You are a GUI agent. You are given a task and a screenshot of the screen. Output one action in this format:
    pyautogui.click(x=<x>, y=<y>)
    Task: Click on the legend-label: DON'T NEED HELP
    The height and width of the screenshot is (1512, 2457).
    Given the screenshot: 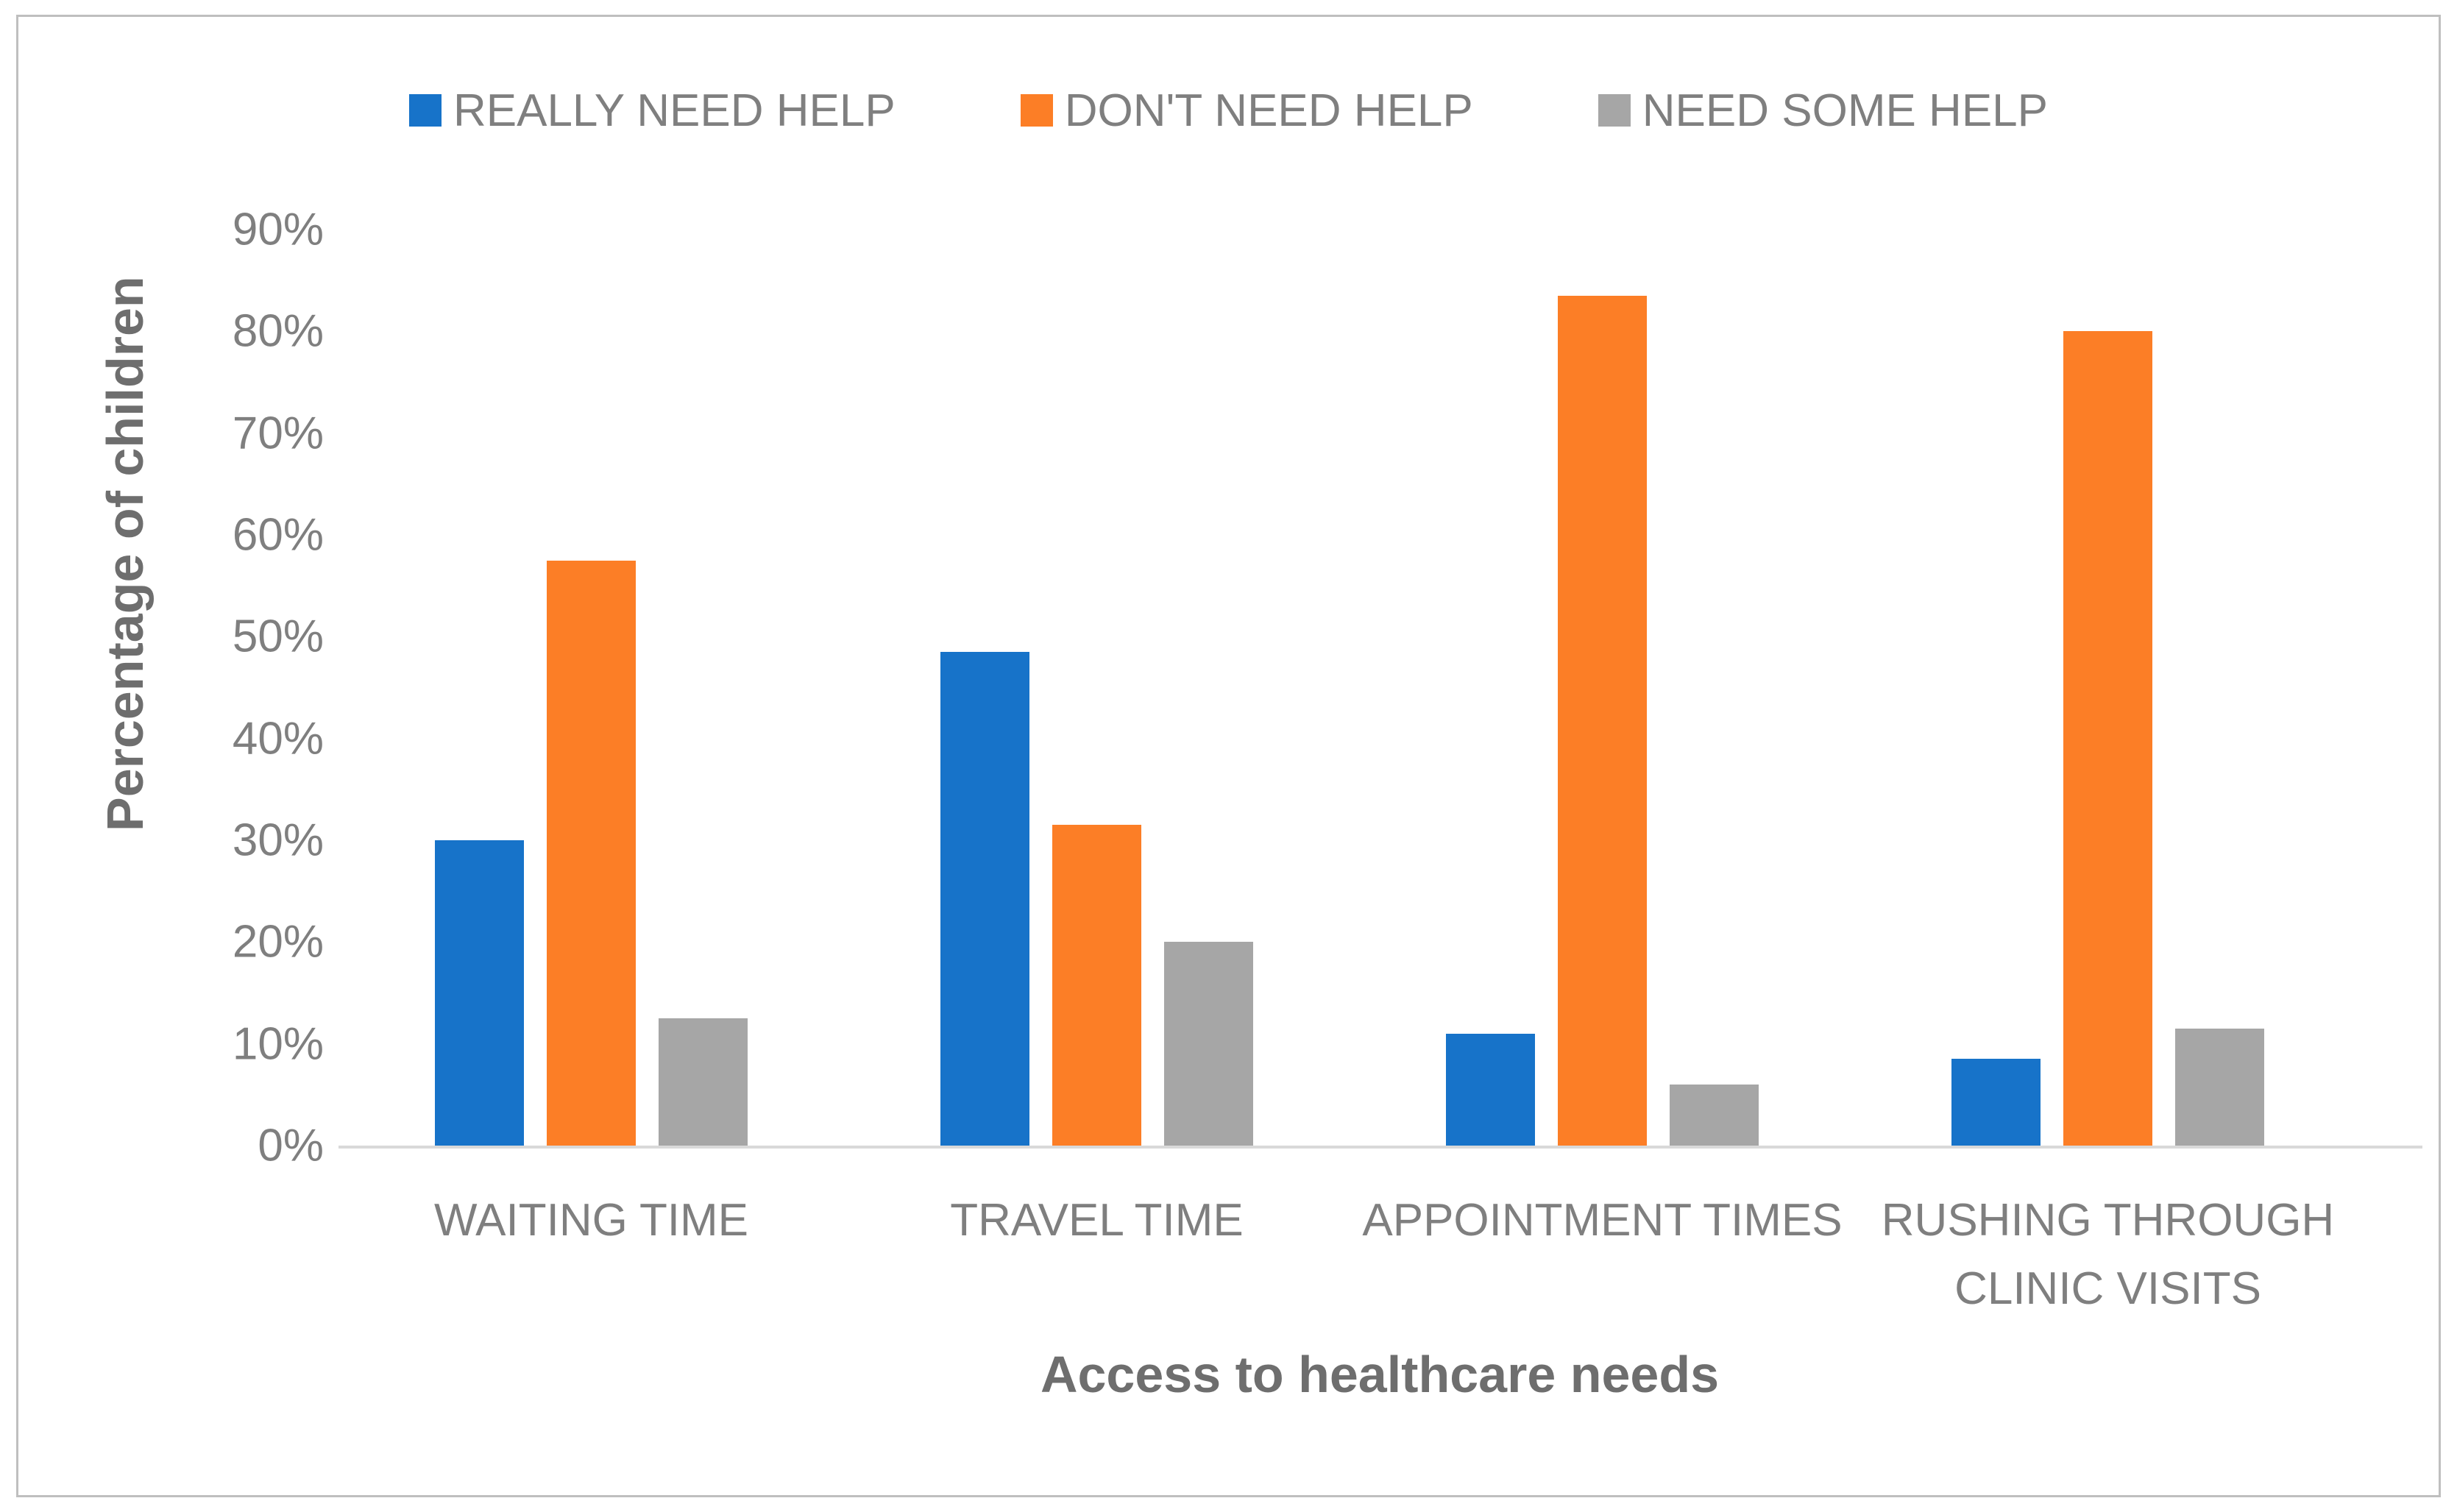 What is the action you would take?
    pyautogui.click(x=1268, y=110)
    